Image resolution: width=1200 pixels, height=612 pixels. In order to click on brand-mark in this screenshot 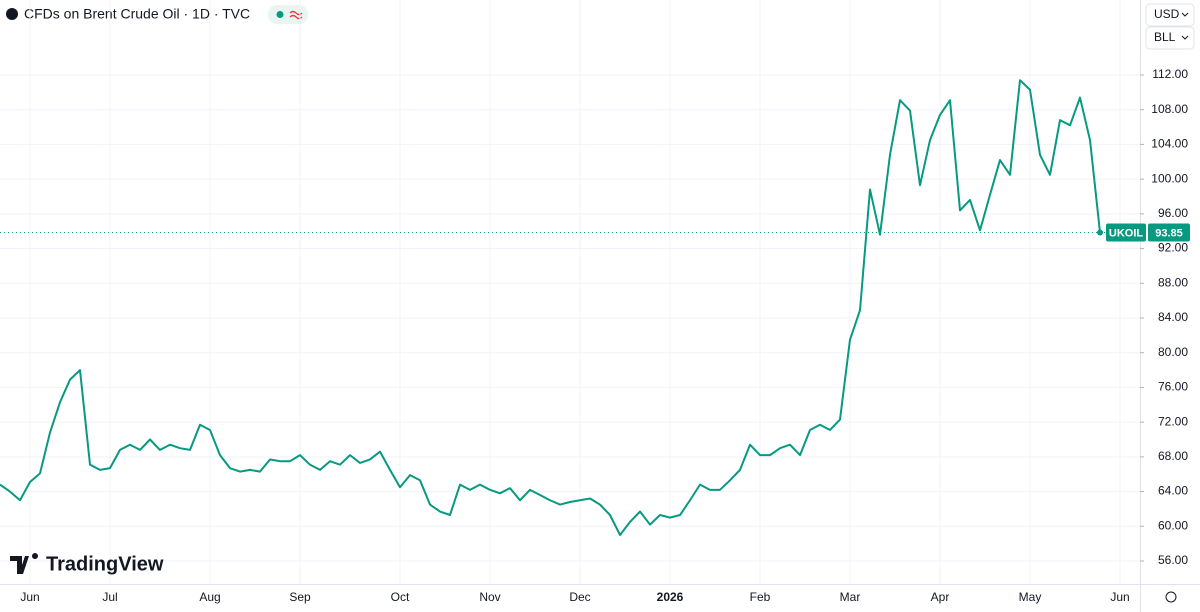, I will do `click(24, 563)`.